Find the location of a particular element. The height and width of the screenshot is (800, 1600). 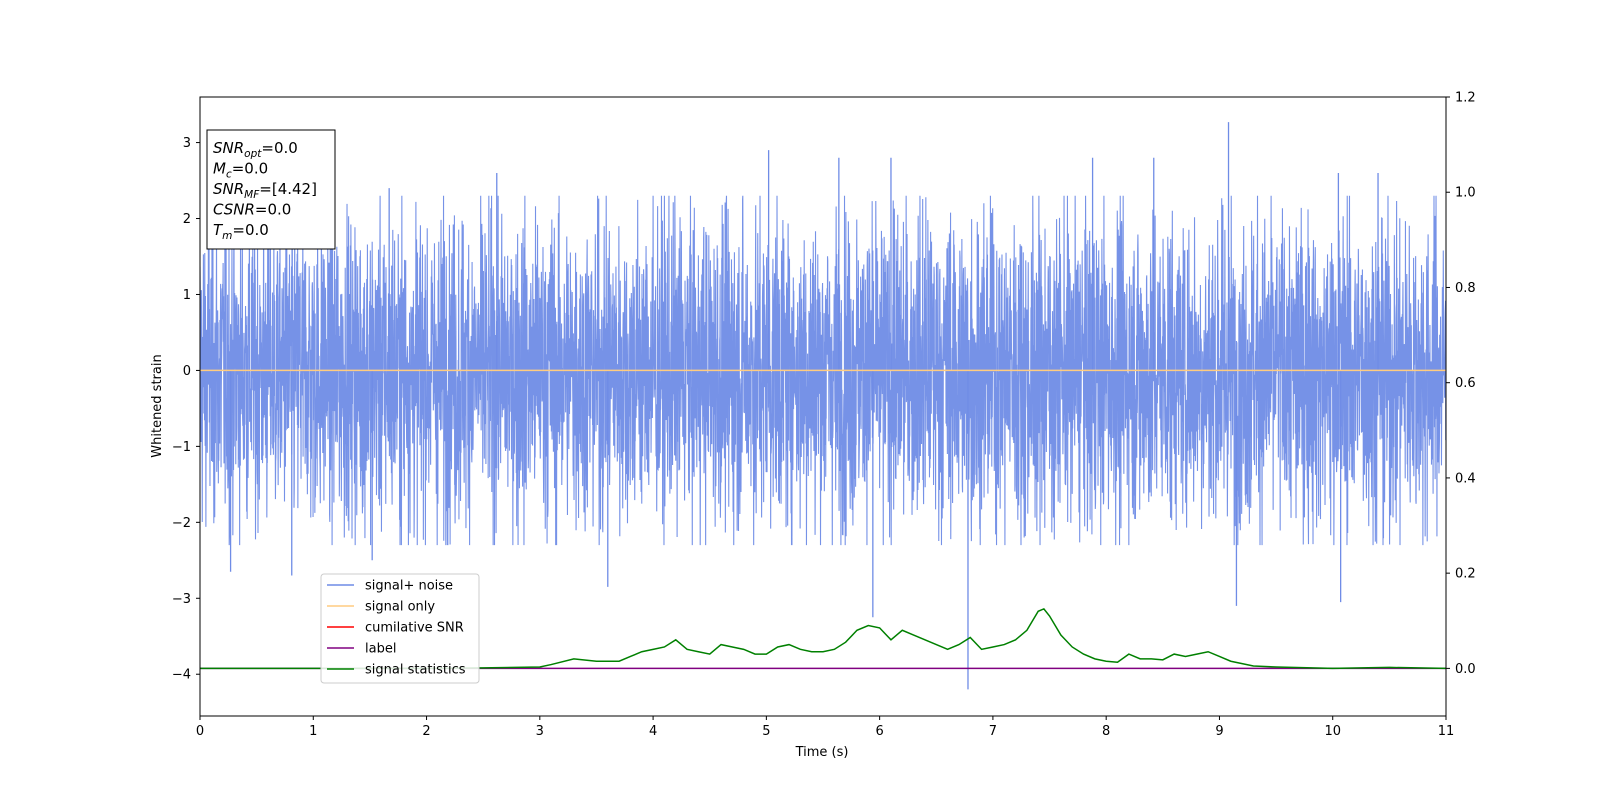

y-tick-label: −4 is located at coordinates (181, 675).